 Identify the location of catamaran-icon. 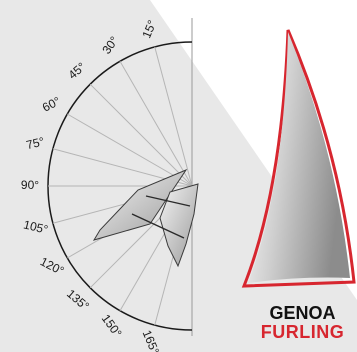
(145, 218).